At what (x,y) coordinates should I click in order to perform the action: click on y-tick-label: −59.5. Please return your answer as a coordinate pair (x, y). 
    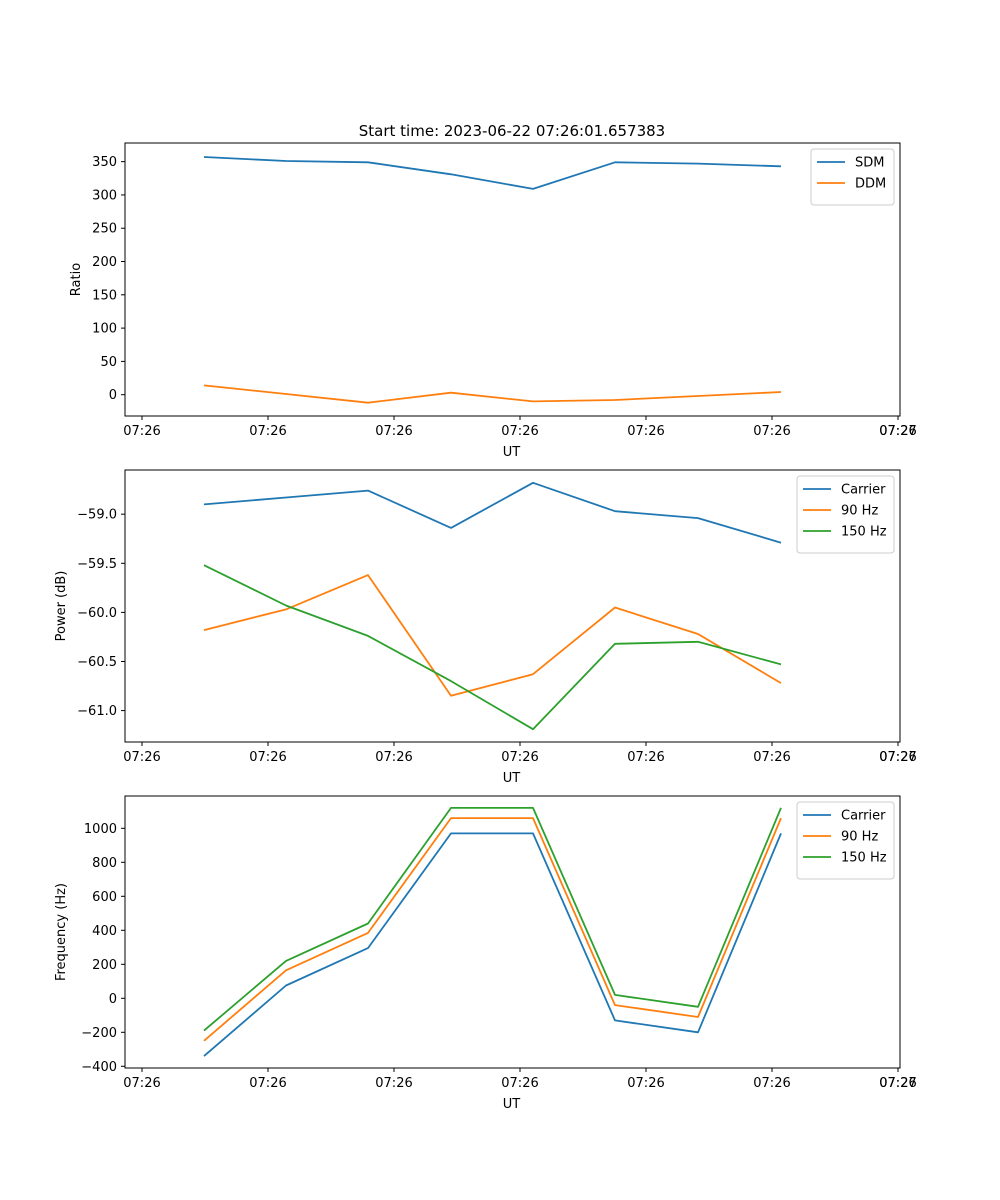
    Looking at the image, I should click on (97, 564).